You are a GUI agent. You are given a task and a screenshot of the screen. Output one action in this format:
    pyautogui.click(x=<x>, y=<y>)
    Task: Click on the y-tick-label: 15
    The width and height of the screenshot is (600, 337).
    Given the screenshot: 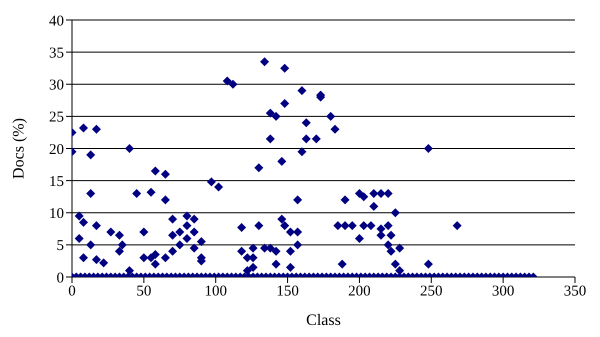 What is the action you would take?
    pyautogui.click(x=56, y=182)
    